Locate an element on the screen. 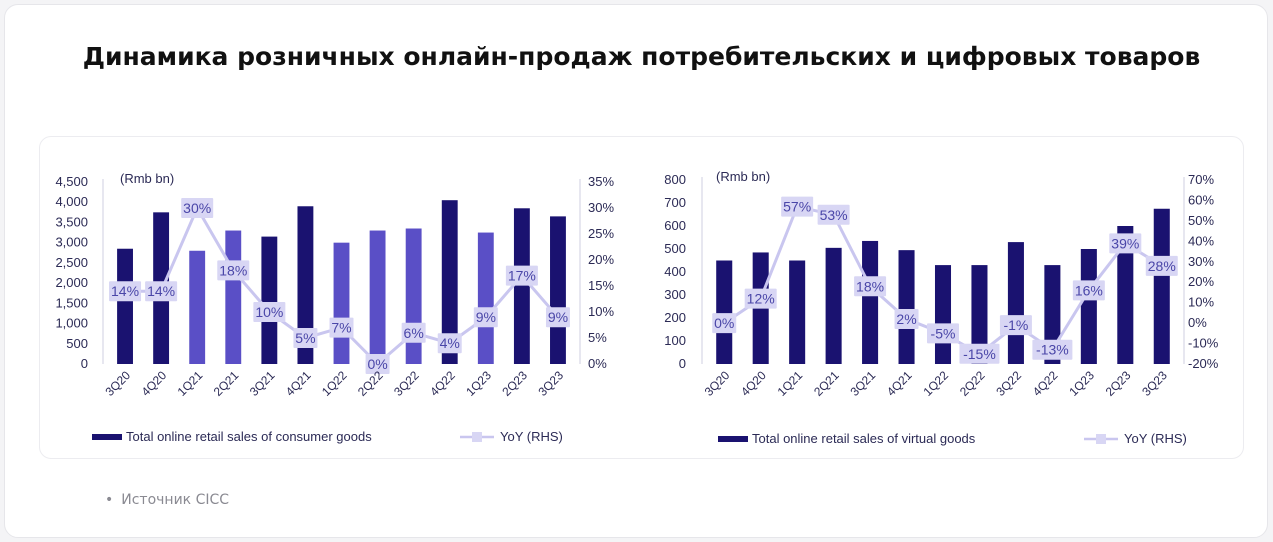  c1-x-tick-label: 4Q20 is located at coordinates (154, 383).